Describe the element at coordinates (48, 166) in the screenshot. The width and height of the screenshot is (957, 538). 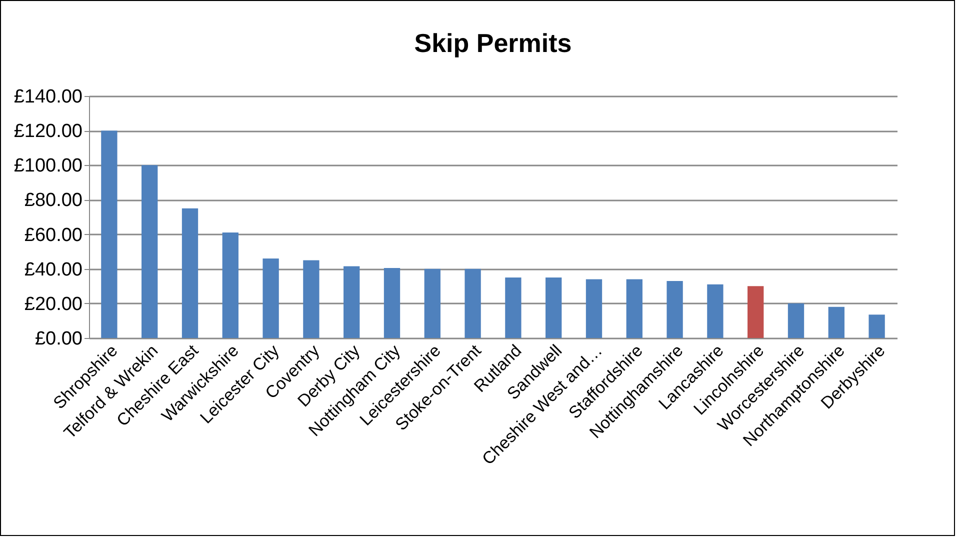
I see `y-tick-label: £100.00` at that location.